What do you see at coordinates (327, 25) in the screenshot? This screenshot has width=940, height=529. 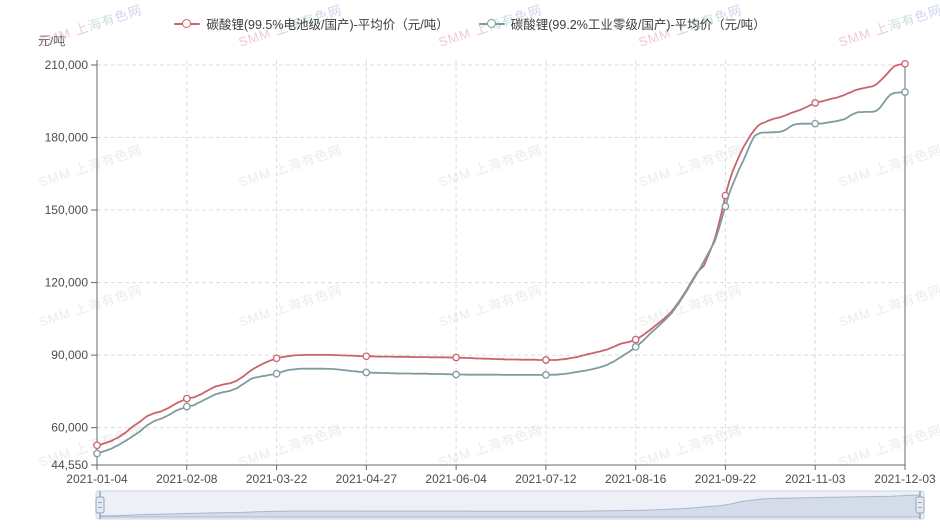 I see `legend-label: 碳酸锂(99.5%电池级/国产)-平均价（元/吨）` at bounding box center [327, 25].